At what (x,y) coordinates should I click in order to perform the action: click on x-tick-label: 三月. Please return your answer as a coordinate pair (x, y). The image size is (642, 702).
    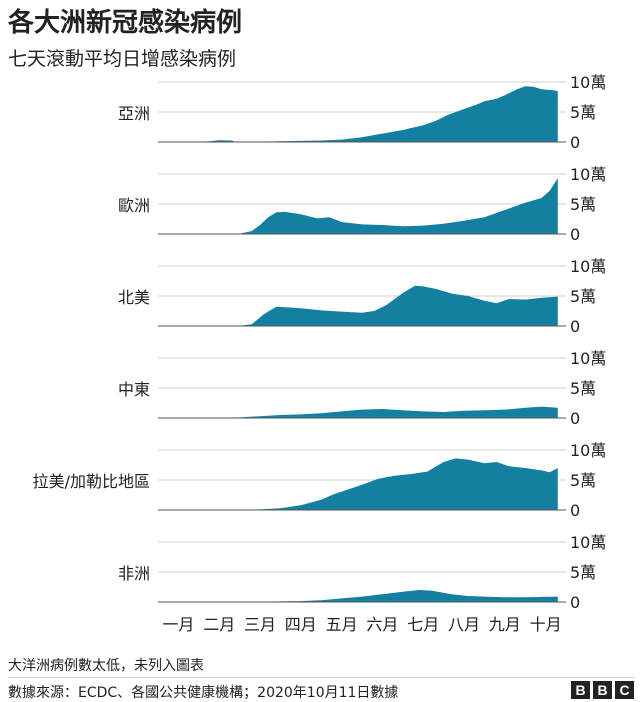
    Looking at the image, I should click on (260, 624).